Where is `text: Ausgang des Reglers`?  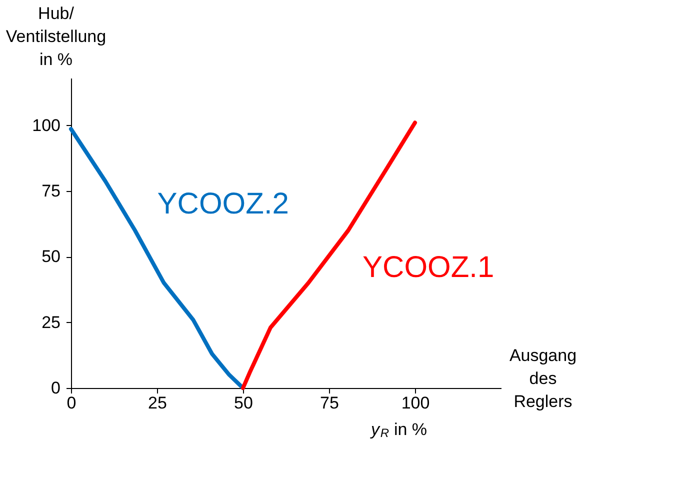
text: Ausgang des Reglers is located at coordinates (543, 378).